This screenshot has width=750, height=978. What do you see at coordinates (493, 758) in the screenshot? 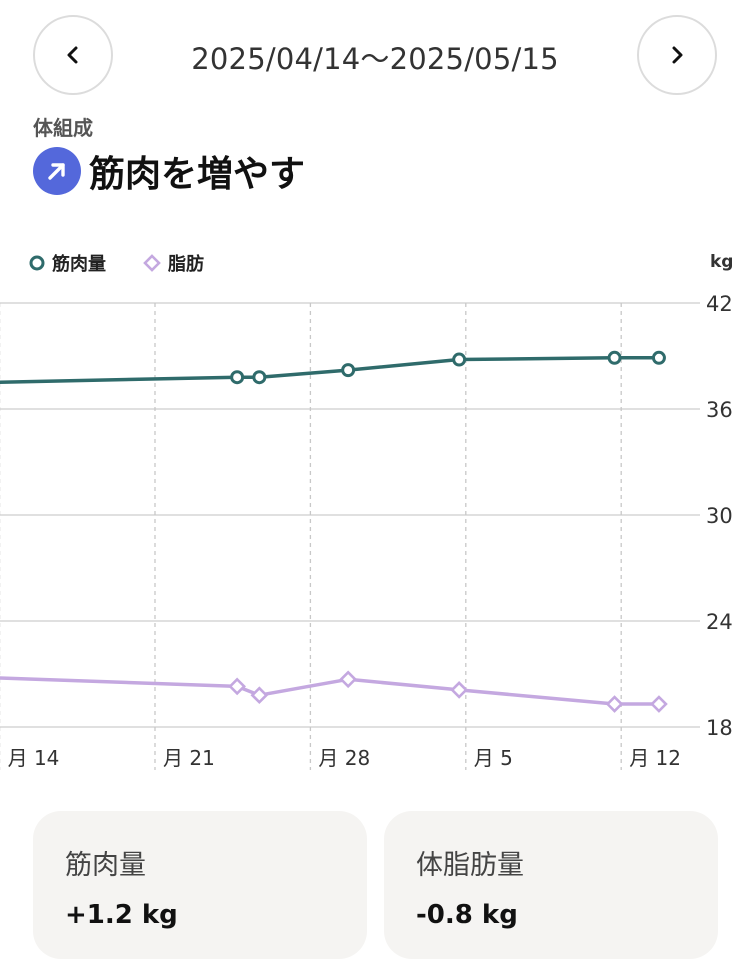
I see `x-tick-label: 月 5` at bounding box center [493, 758].